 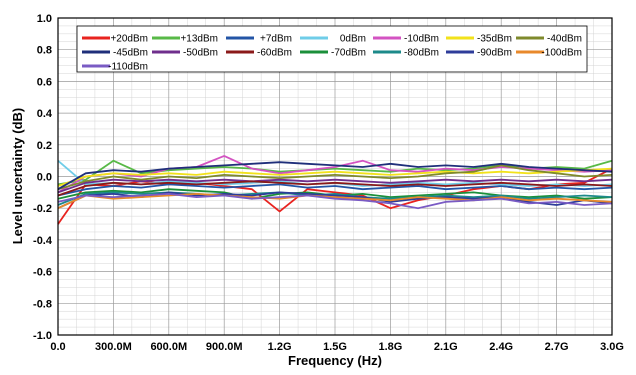 I want to click on y-tick-label: -1.0, so click(x=42, y=336).